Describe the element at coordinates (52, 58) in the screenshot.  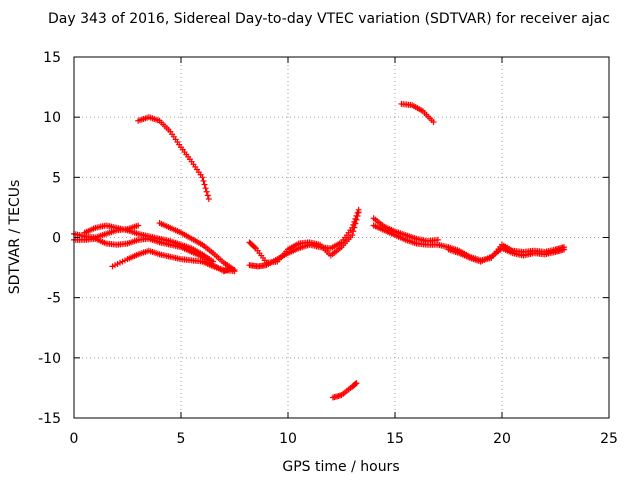
I see `y-tick-label: 15` at that location.